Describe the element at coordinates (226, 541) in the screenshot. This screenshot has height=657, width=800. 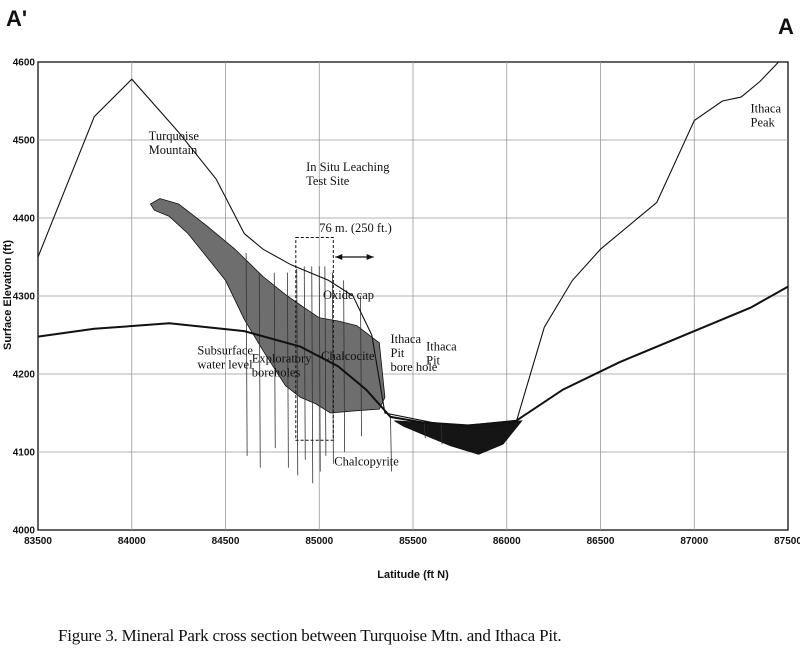
I see `x-tick-label: 84500` at that location.